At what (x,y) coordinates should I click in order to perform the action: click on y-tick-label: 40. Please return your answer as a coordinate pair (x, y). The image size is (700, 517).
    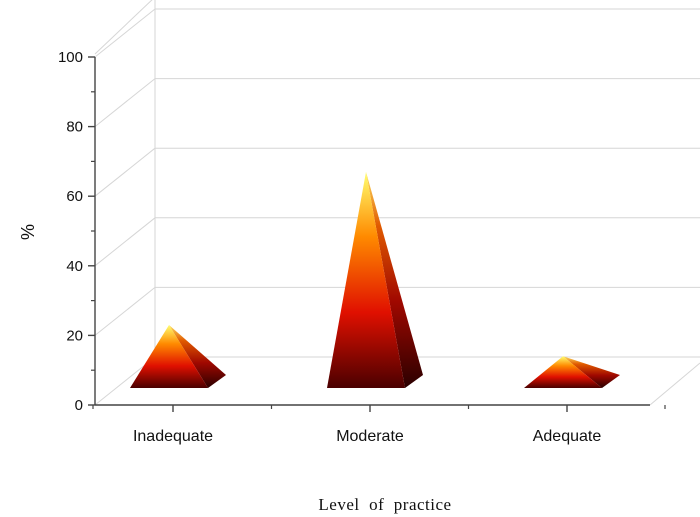
    Looking at the image, I should click on (74, 266).